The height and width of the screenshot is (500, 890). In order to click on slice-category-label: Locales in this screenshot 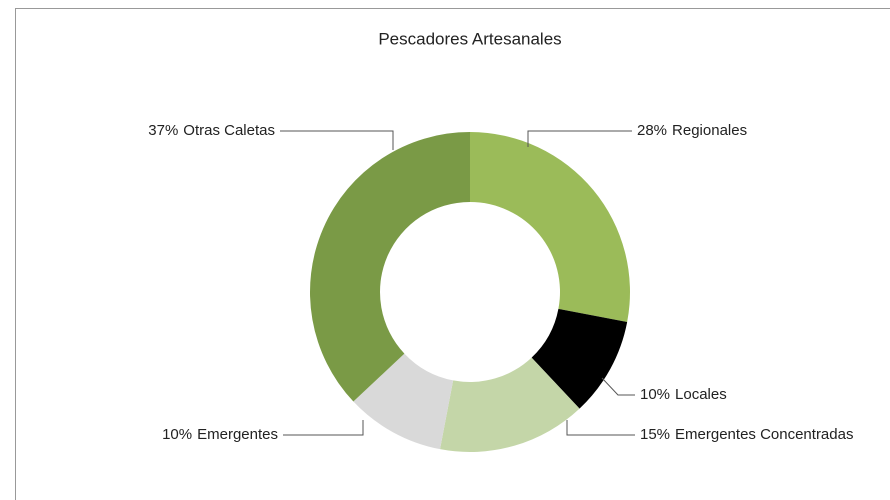, I will do `click(701, 394)`.